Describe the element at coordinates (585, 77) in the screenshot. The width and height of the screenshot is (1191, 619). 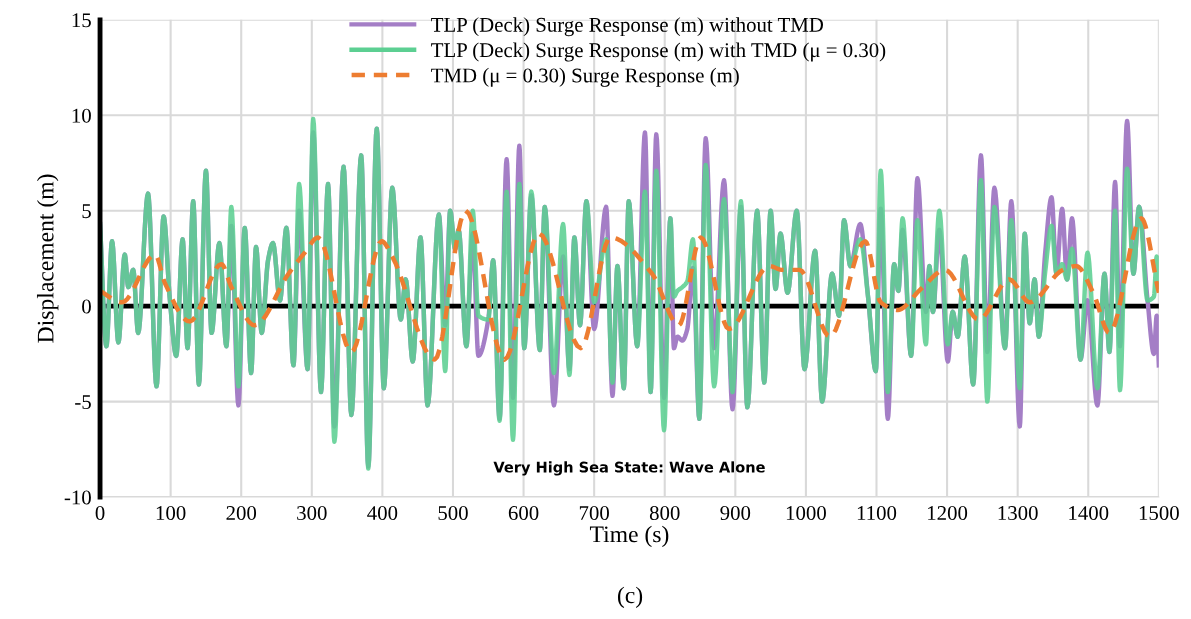
I see `legend-label: TMD (μ = 0.30) Surge Response (m)` at that location.